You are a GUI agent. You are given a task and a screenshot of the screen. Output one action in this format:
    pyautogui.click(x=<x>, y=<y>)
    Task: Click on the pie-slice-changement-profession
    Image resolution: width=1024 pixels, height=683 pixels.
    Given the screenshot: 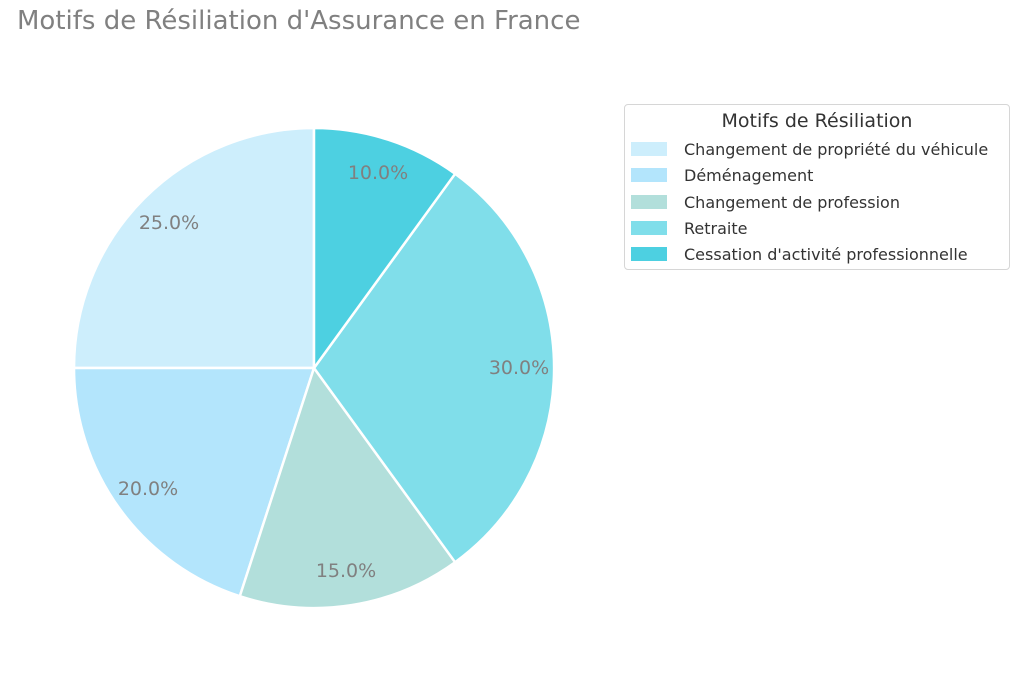 What is the action you would take?
    pyautogui.click(x=347, y=488)
    